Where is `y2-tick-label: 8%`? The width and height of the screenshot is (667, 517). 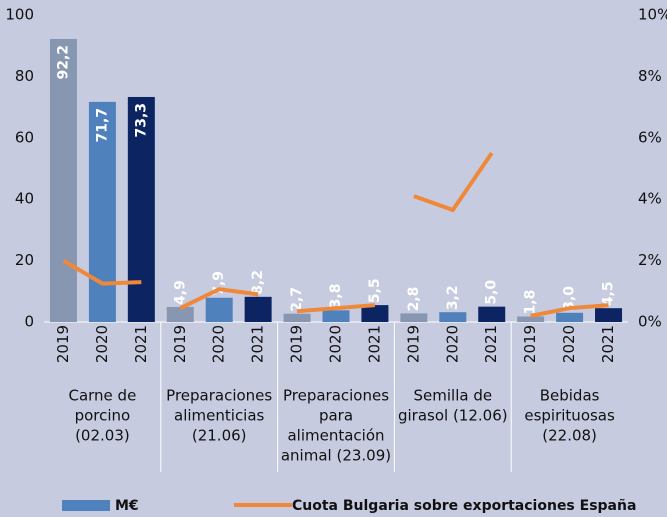
y2-tick-label: 8% is located at coordinates (650, 76).